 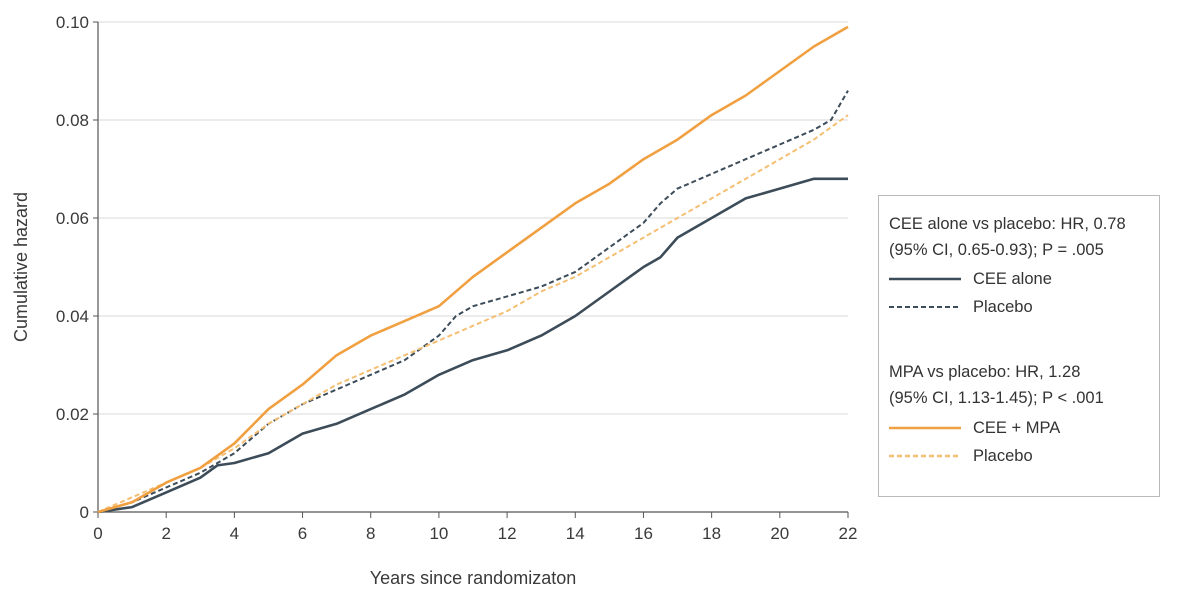 What do you see at coordinates (1007, 224) in the screenshot?
I see `legend-header-cee-line1: CEE alone vs placebo: HR, 0.78` at bounding box center [1007, 224].